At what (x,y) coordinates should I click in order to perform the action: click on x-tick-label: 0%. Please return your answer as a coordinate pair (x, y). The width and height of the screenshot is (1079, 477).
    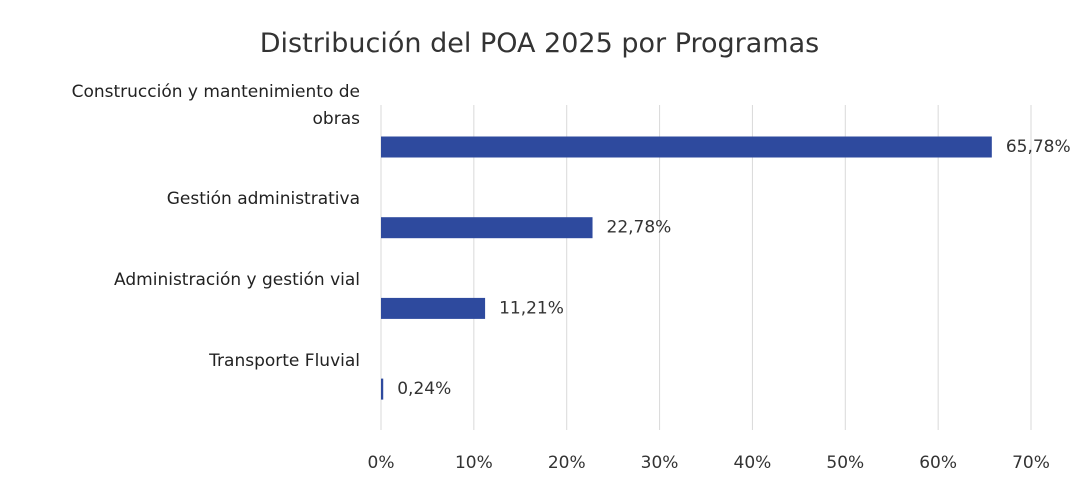
    Looking at the image, I should click on (381, 463).